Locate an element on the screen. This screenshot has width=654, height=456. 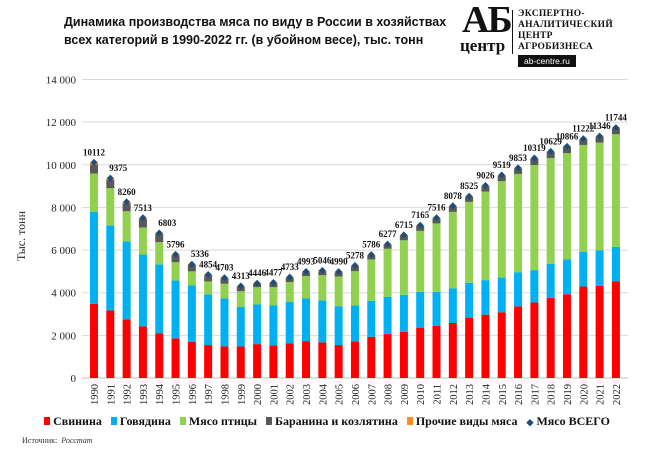
legend-label: Баранина и козлятина is located at coordinates (336, 421).